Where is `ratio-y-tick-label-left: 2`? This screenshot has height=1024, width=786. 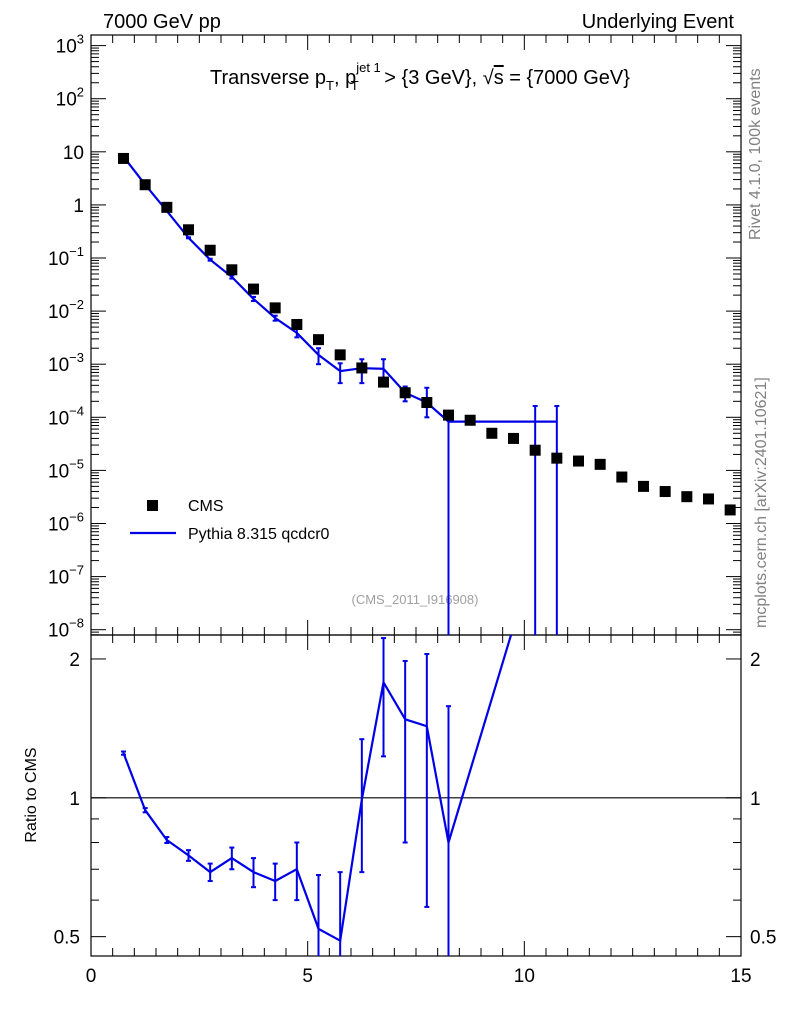 ratio-y-tick-label-left: 2 is located at coordinates (74, 660).